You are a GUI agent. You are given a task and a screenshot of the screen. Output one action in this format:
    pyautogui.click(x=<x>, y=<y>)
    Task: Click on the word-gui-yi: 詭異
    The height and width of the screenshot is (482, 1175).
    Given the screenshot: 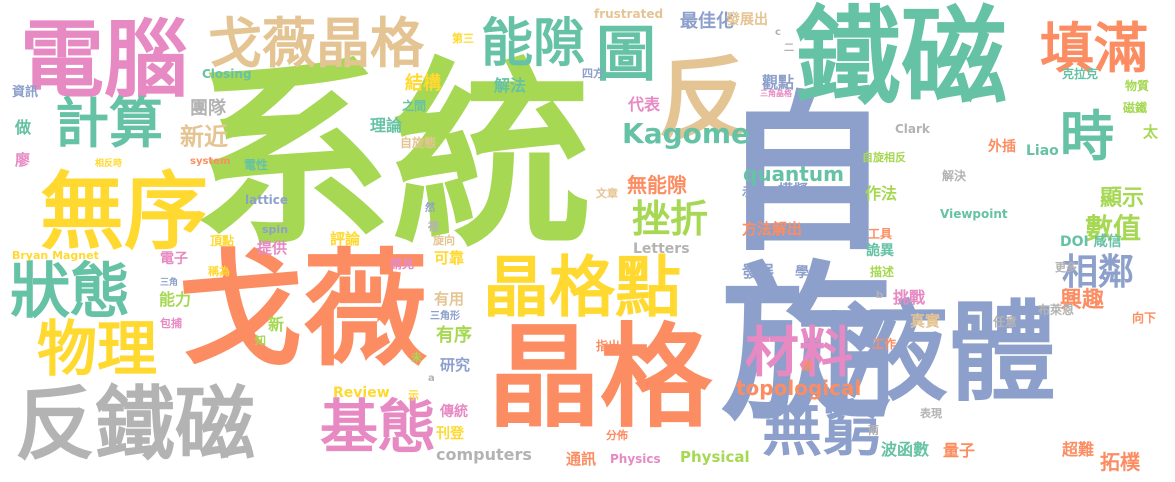 What is the action you would take?
    pyautogui.click(x=880, y=251)
    